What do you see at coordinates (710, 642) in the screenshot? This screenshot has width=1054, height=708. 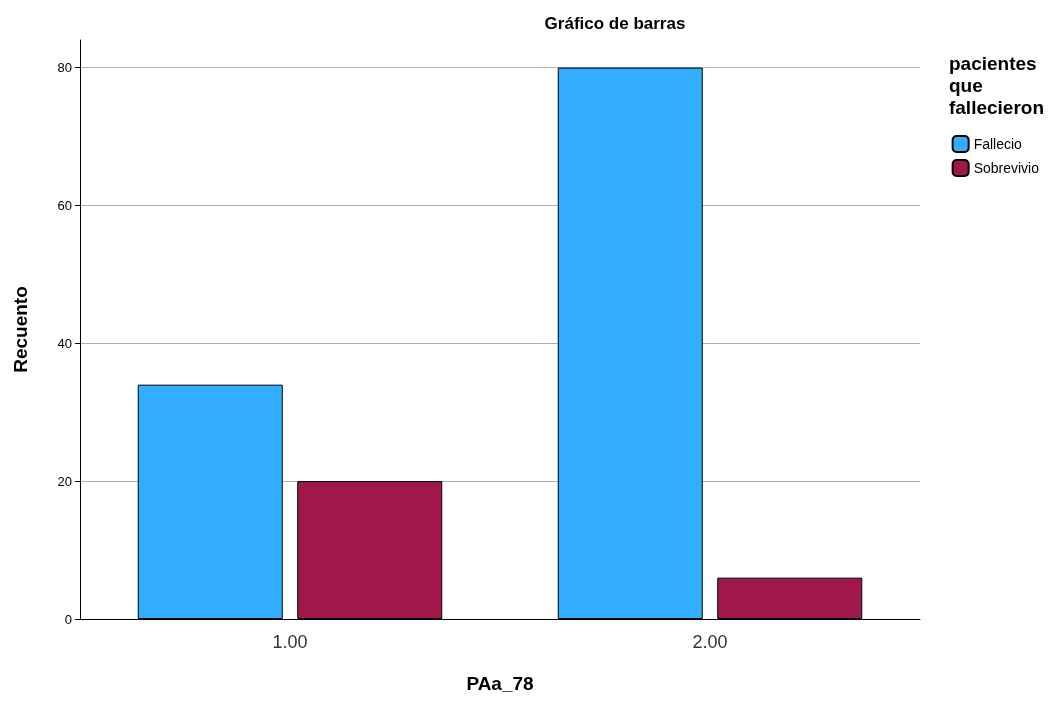 I see `x-tick-label: 2.00` at bounding box center [710, 642].